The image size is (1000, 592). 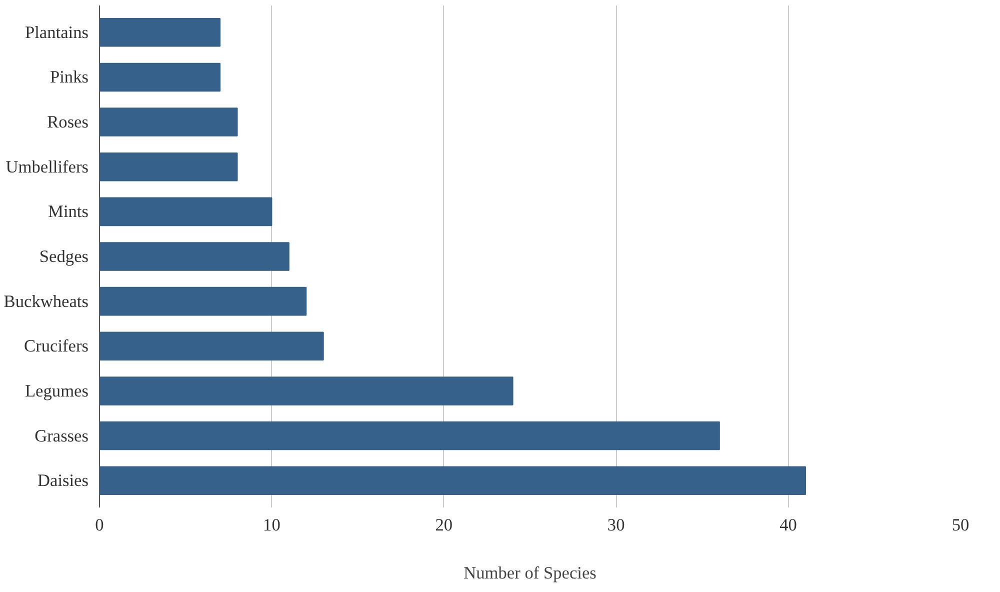 I want to click on y-tick-label: Mints, so click(x=68, y=212).